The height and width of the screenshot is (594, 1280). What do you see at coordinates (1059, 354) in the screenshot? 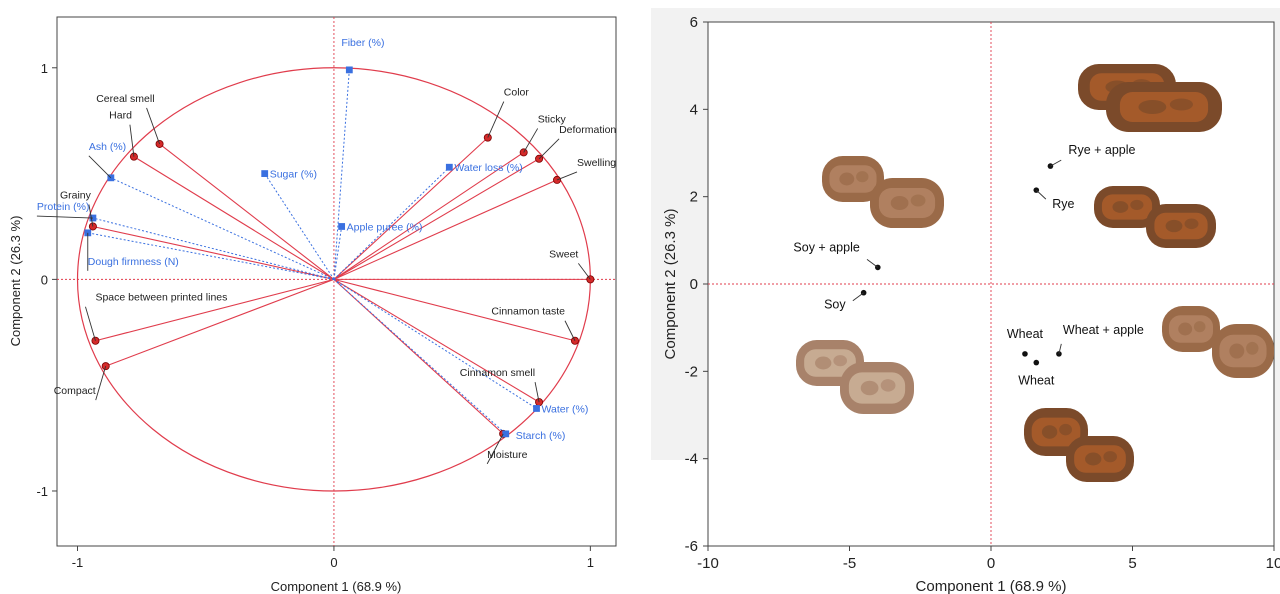
I see `score-point-wheat-apple` at bounding box center [1059, 354].